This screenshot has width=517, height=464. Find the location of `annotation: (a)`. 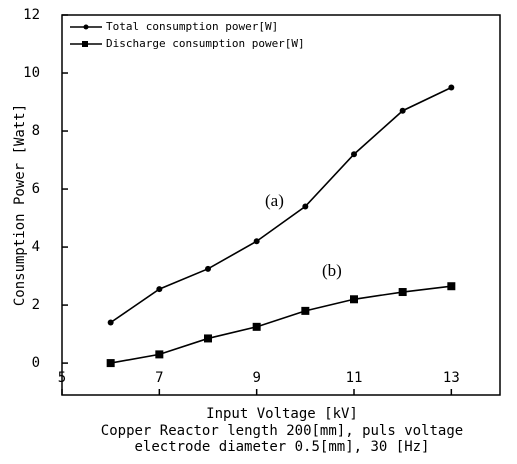

annotation: (a) is located at coordinates (274, 200).